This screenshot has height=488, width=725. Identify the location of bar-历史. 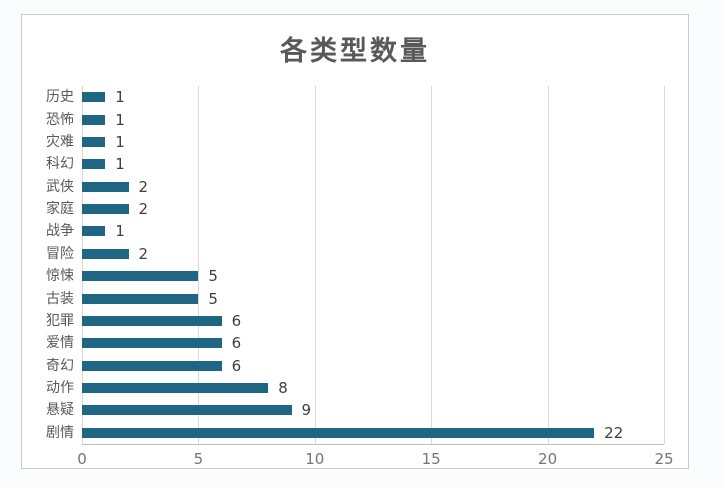
(94, 97).